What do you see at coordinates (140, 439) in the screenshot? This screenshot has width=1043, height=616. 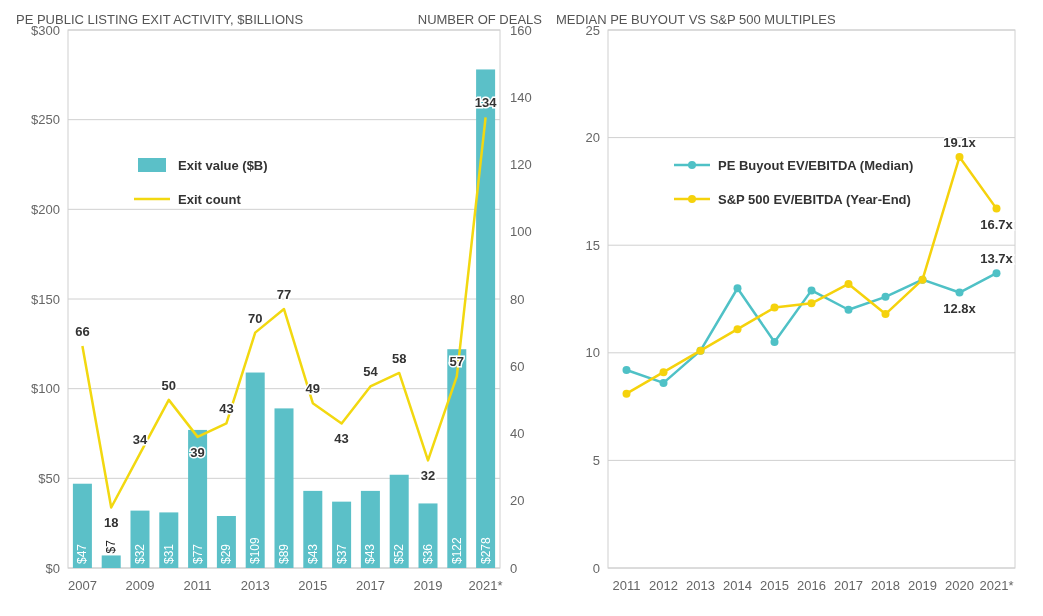 I see `data-label: 34` at bounding box center [140, 439].